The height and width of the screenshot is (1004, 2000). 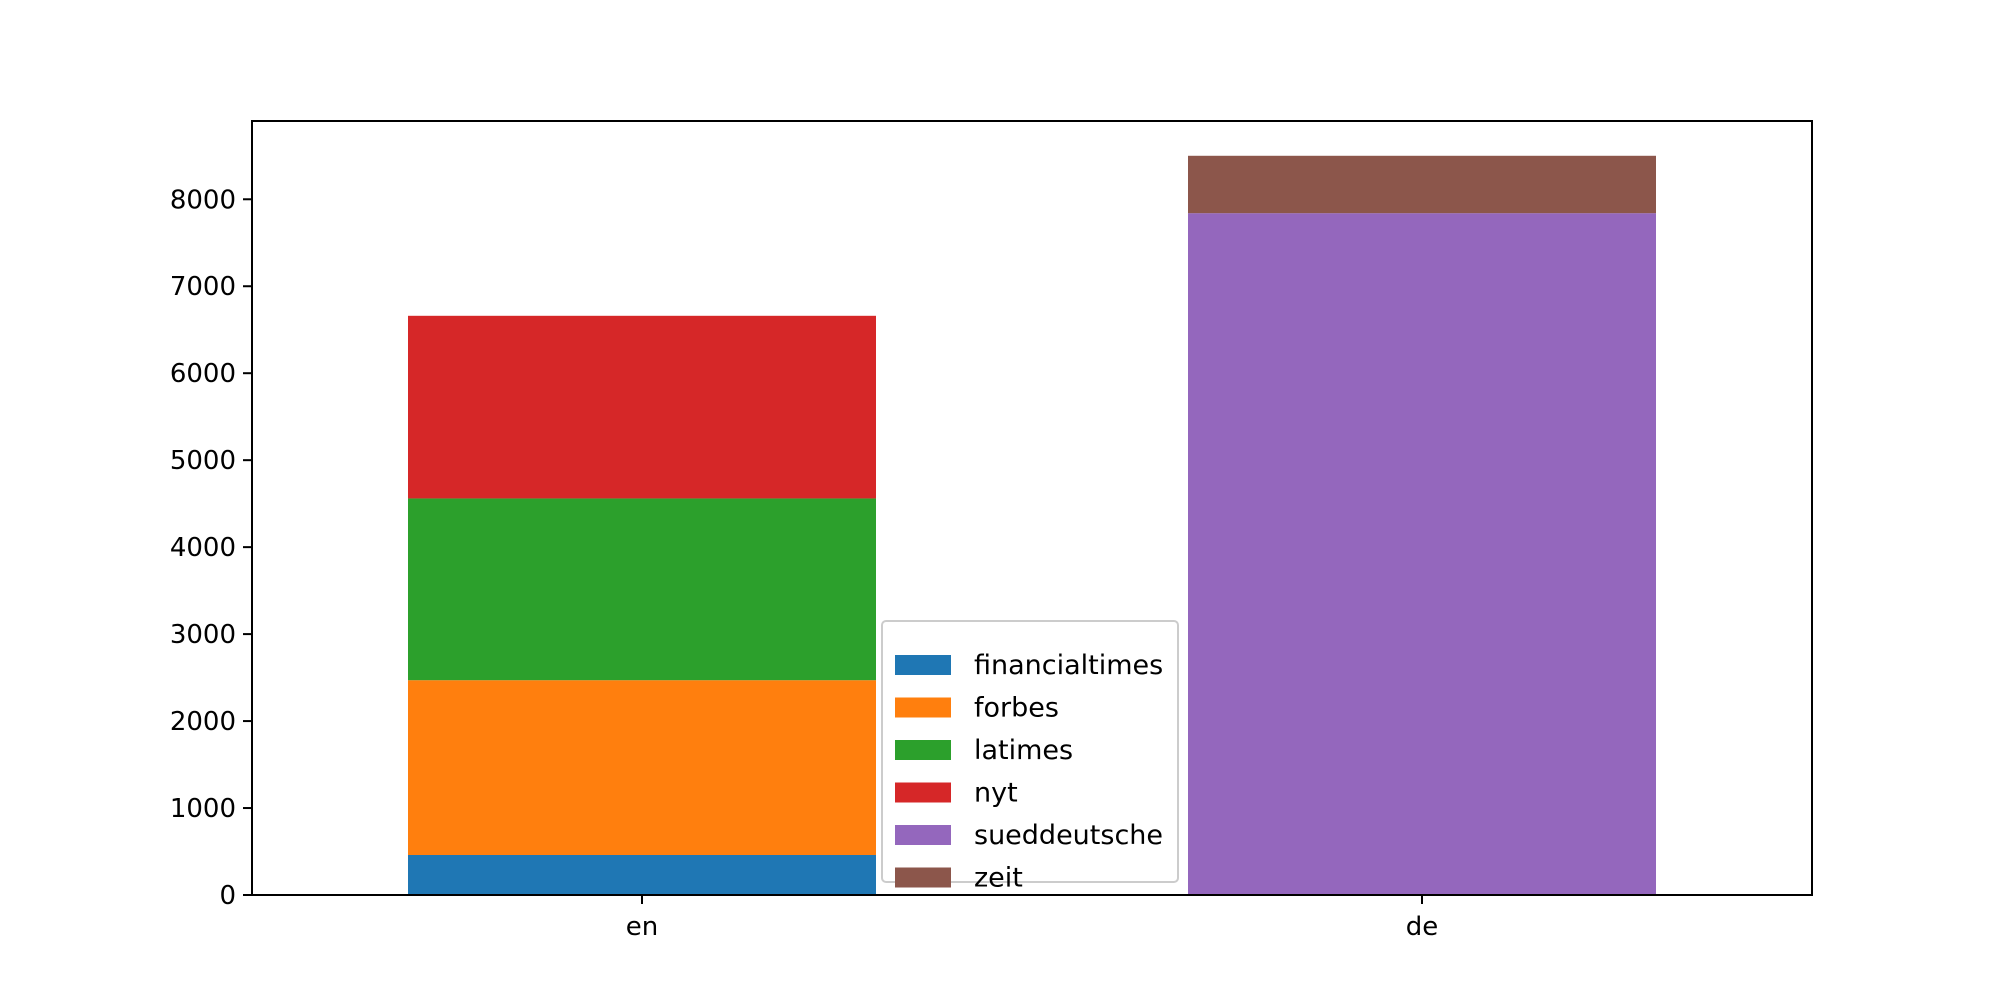 I want to click on y-tick-label: 0, so click(x=227, y=896).